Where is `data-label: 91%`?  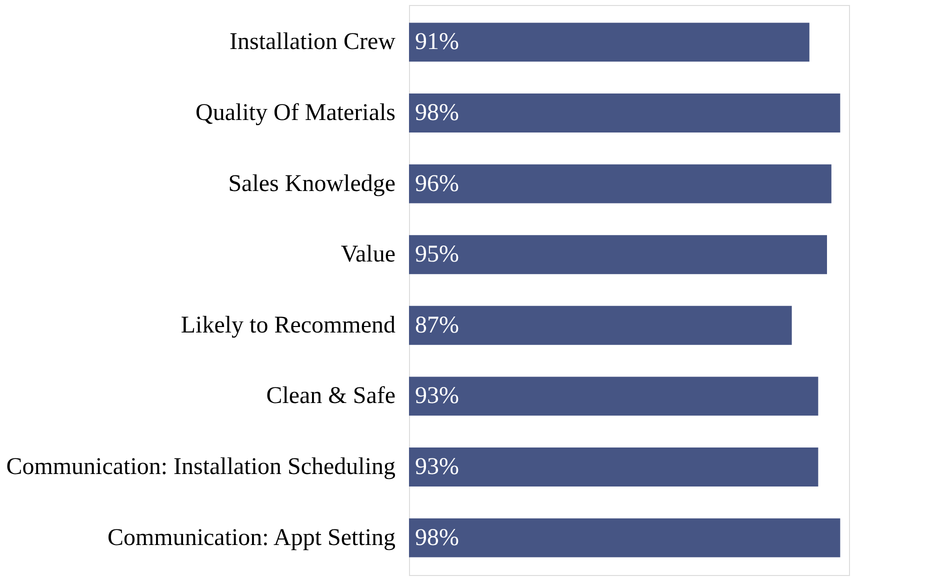 data-label: 91% is located at coordinates (437, 42).